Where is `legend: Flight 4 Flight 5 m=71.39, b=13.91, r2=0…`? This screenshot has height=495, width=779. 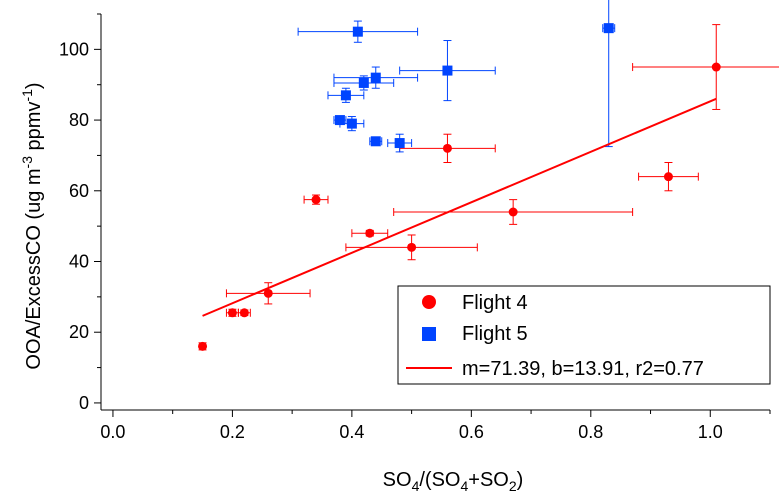 legend: Flight 4 Flight 5 m=71.39, b=13.91, r2=0… is located at coordinates (584, 335).